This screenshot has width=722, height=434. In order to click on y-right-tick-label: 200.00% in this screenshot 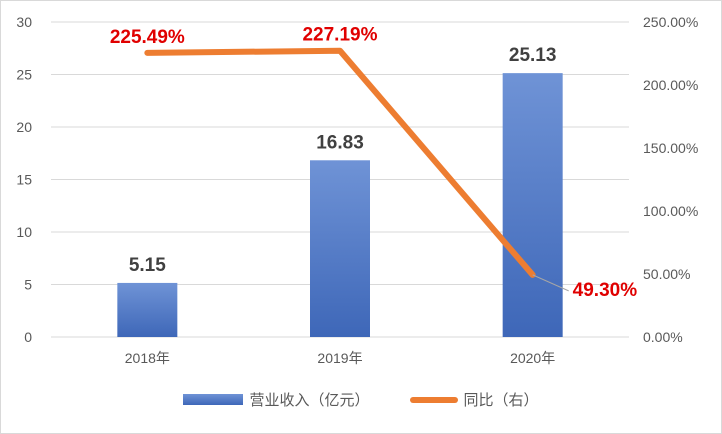, I will do `click(670, 85)`.